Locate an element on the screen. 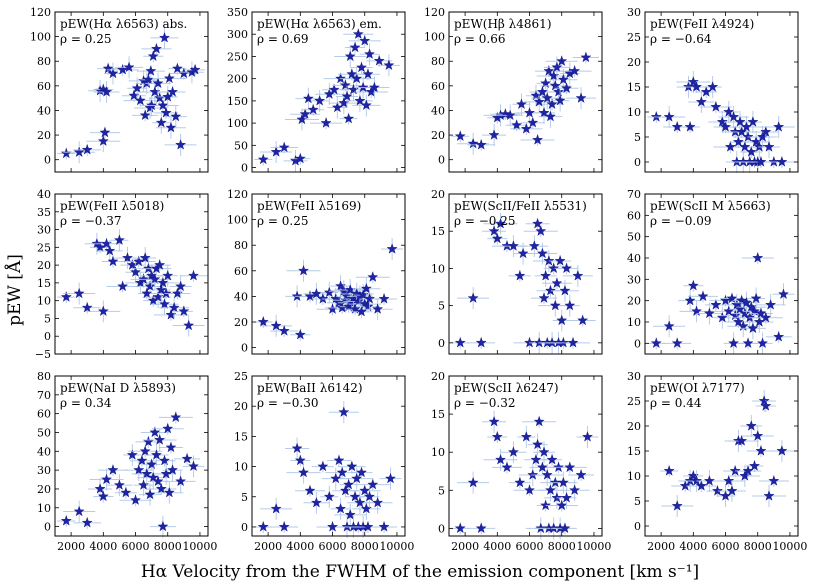  x-tick-label: 2000 is located at coordinates (661, 546).